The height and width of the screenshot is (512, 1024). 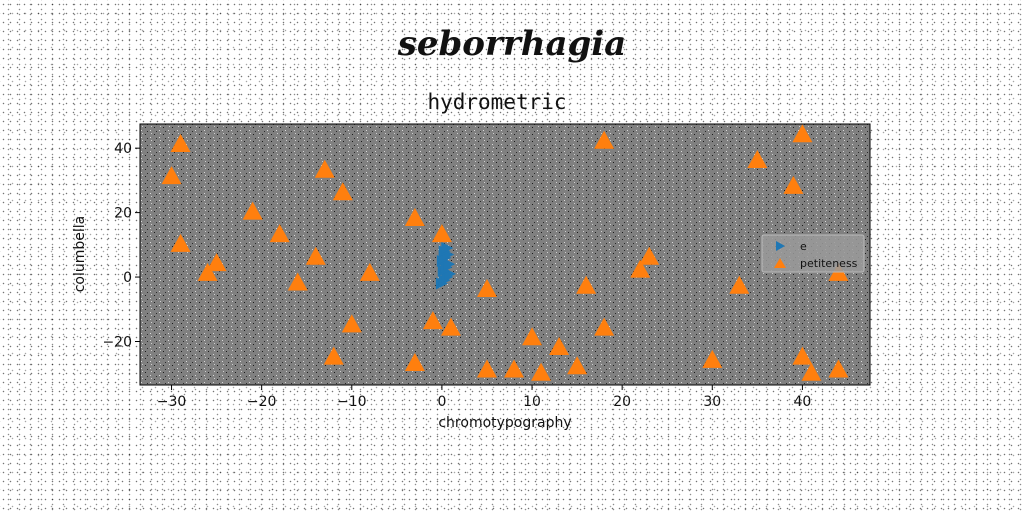 What do you see at coordinates (780, 246) in the screenshot?
I see `legend-marker-e` at bounding box center [780, 246].